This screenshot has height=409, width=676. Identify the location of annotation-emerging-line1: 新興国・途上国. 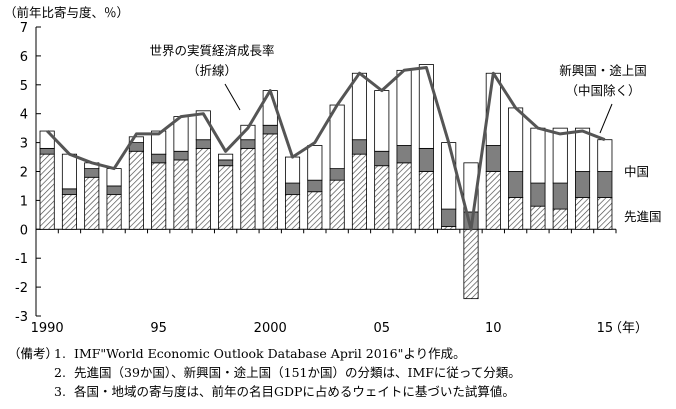
(603, 70).